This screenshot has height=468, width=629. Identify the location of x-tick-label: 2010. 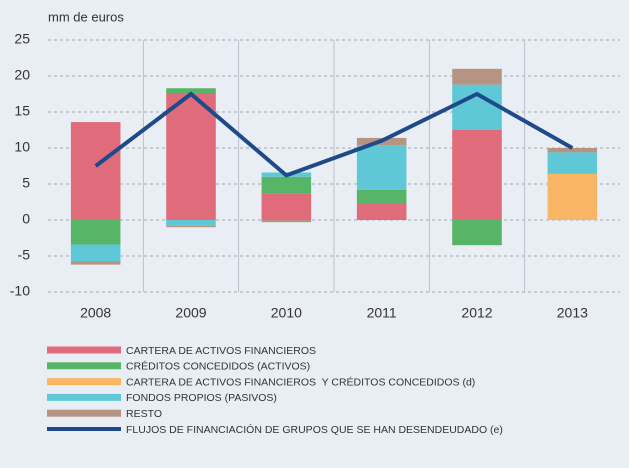
(286, 313).